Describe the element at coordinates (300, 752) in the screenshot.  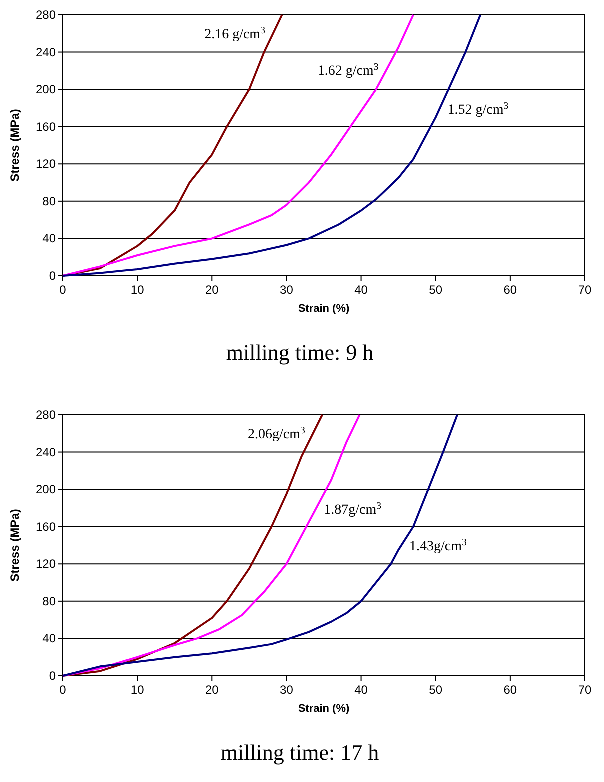
I see `text: milling time: 17 h` at that location.